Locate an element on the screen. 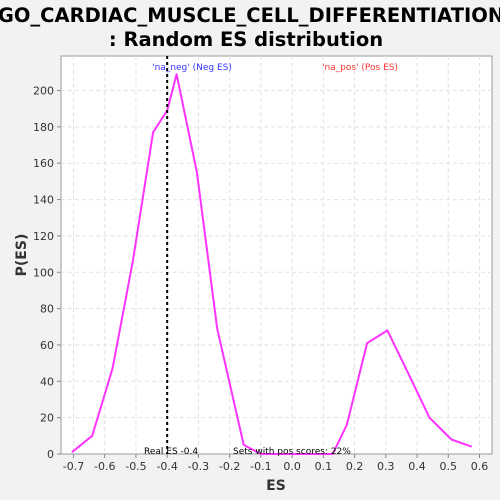 The image size is (500, 500). y-tick-label: 80 is located at coordinates (47, 309).